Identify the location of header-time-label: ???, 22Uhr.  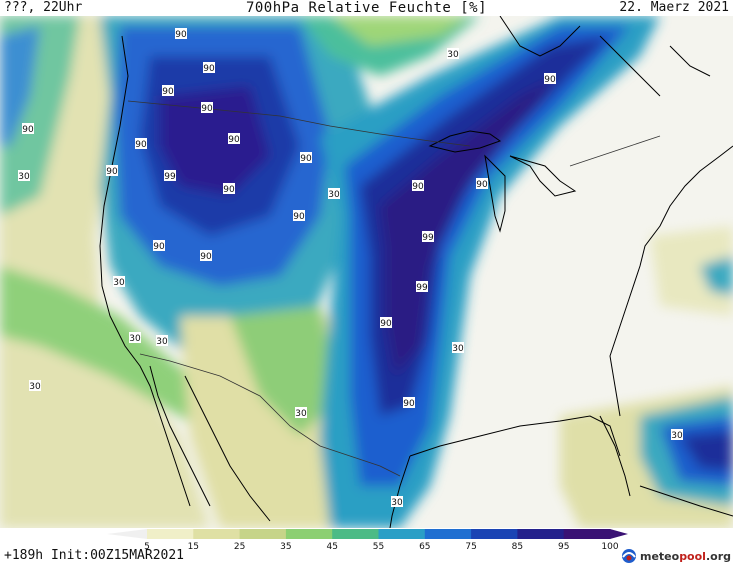
(43, 7).